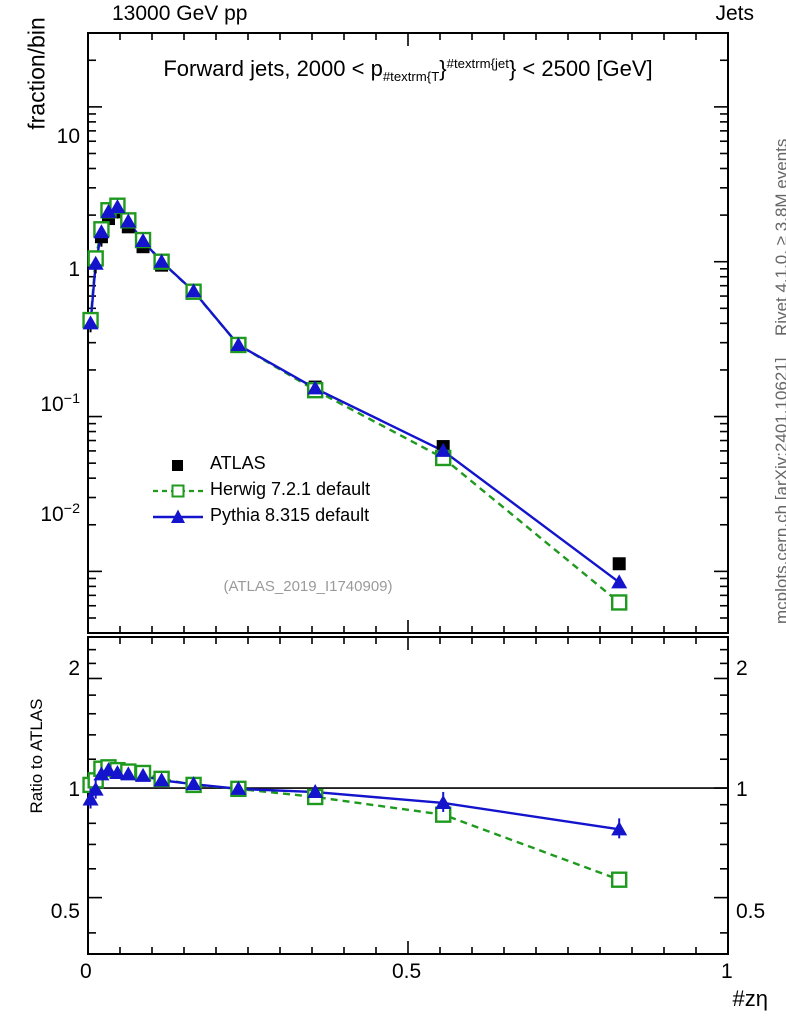  I want to click on plot-title-post: } < 2500 [GeV], so click(580, 69).